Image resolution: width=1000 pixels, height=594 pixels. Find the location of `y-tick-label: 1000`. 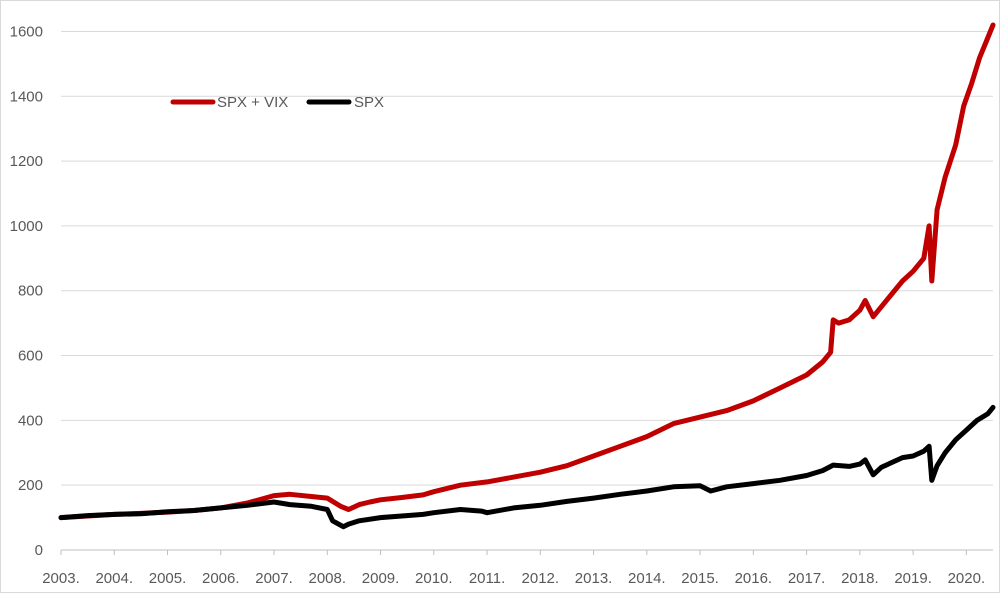

y-tick-label: 1000 is located at coordinates (26, 226).